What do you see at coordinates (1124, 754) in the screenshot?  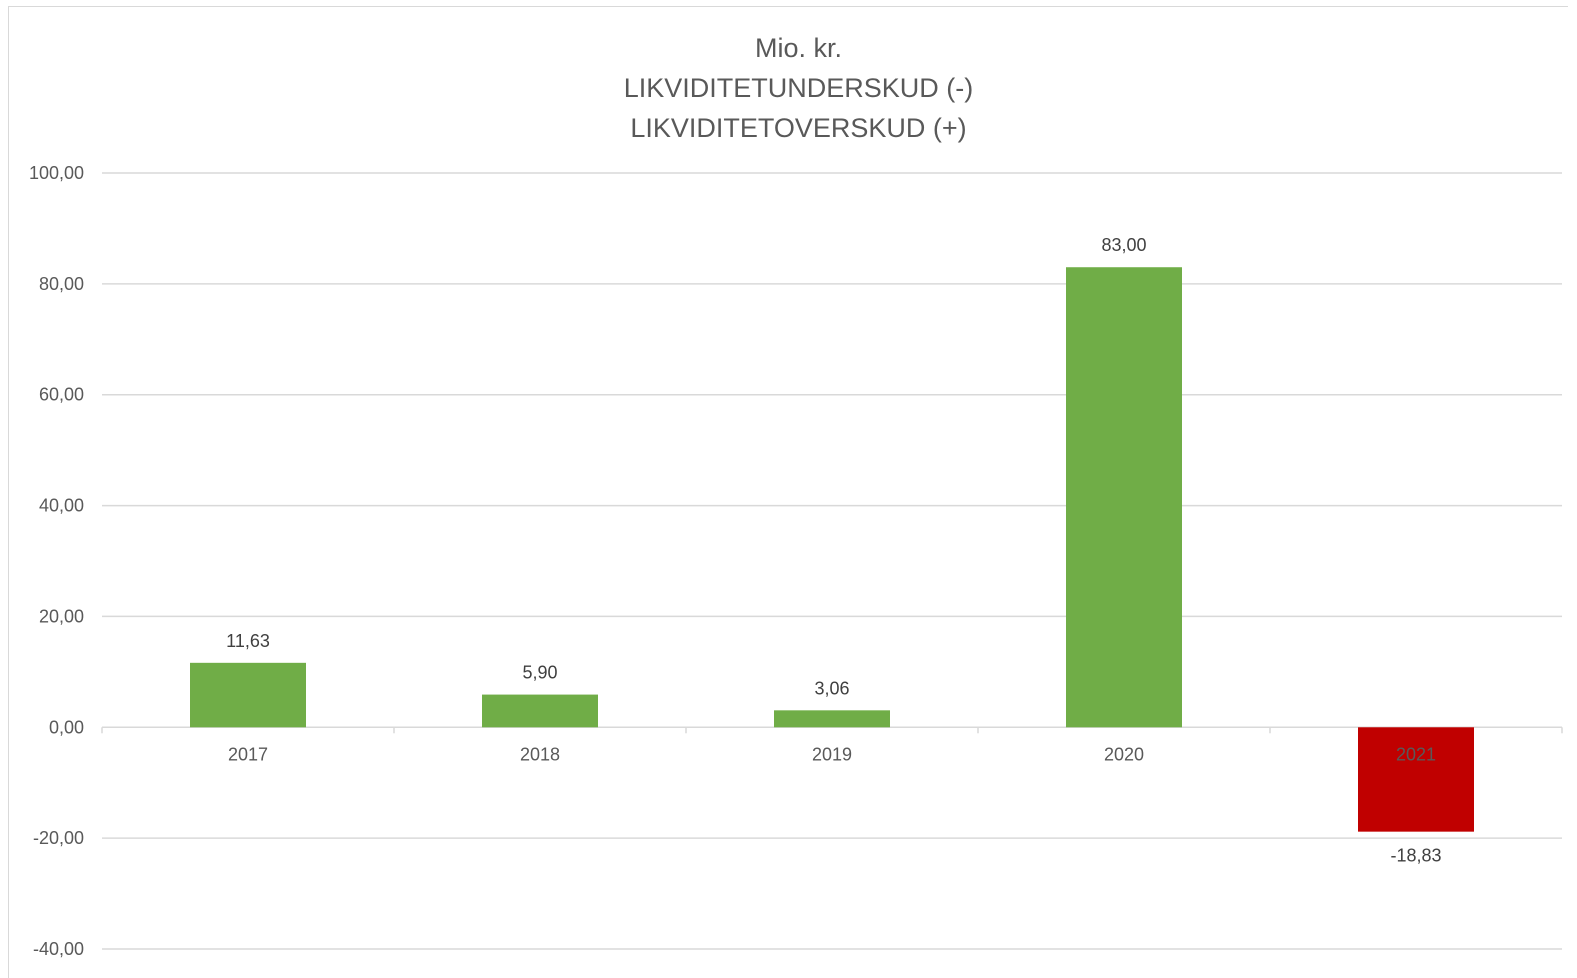 I see `x-tick-label: 2020` at bounding box center [1124, 754].